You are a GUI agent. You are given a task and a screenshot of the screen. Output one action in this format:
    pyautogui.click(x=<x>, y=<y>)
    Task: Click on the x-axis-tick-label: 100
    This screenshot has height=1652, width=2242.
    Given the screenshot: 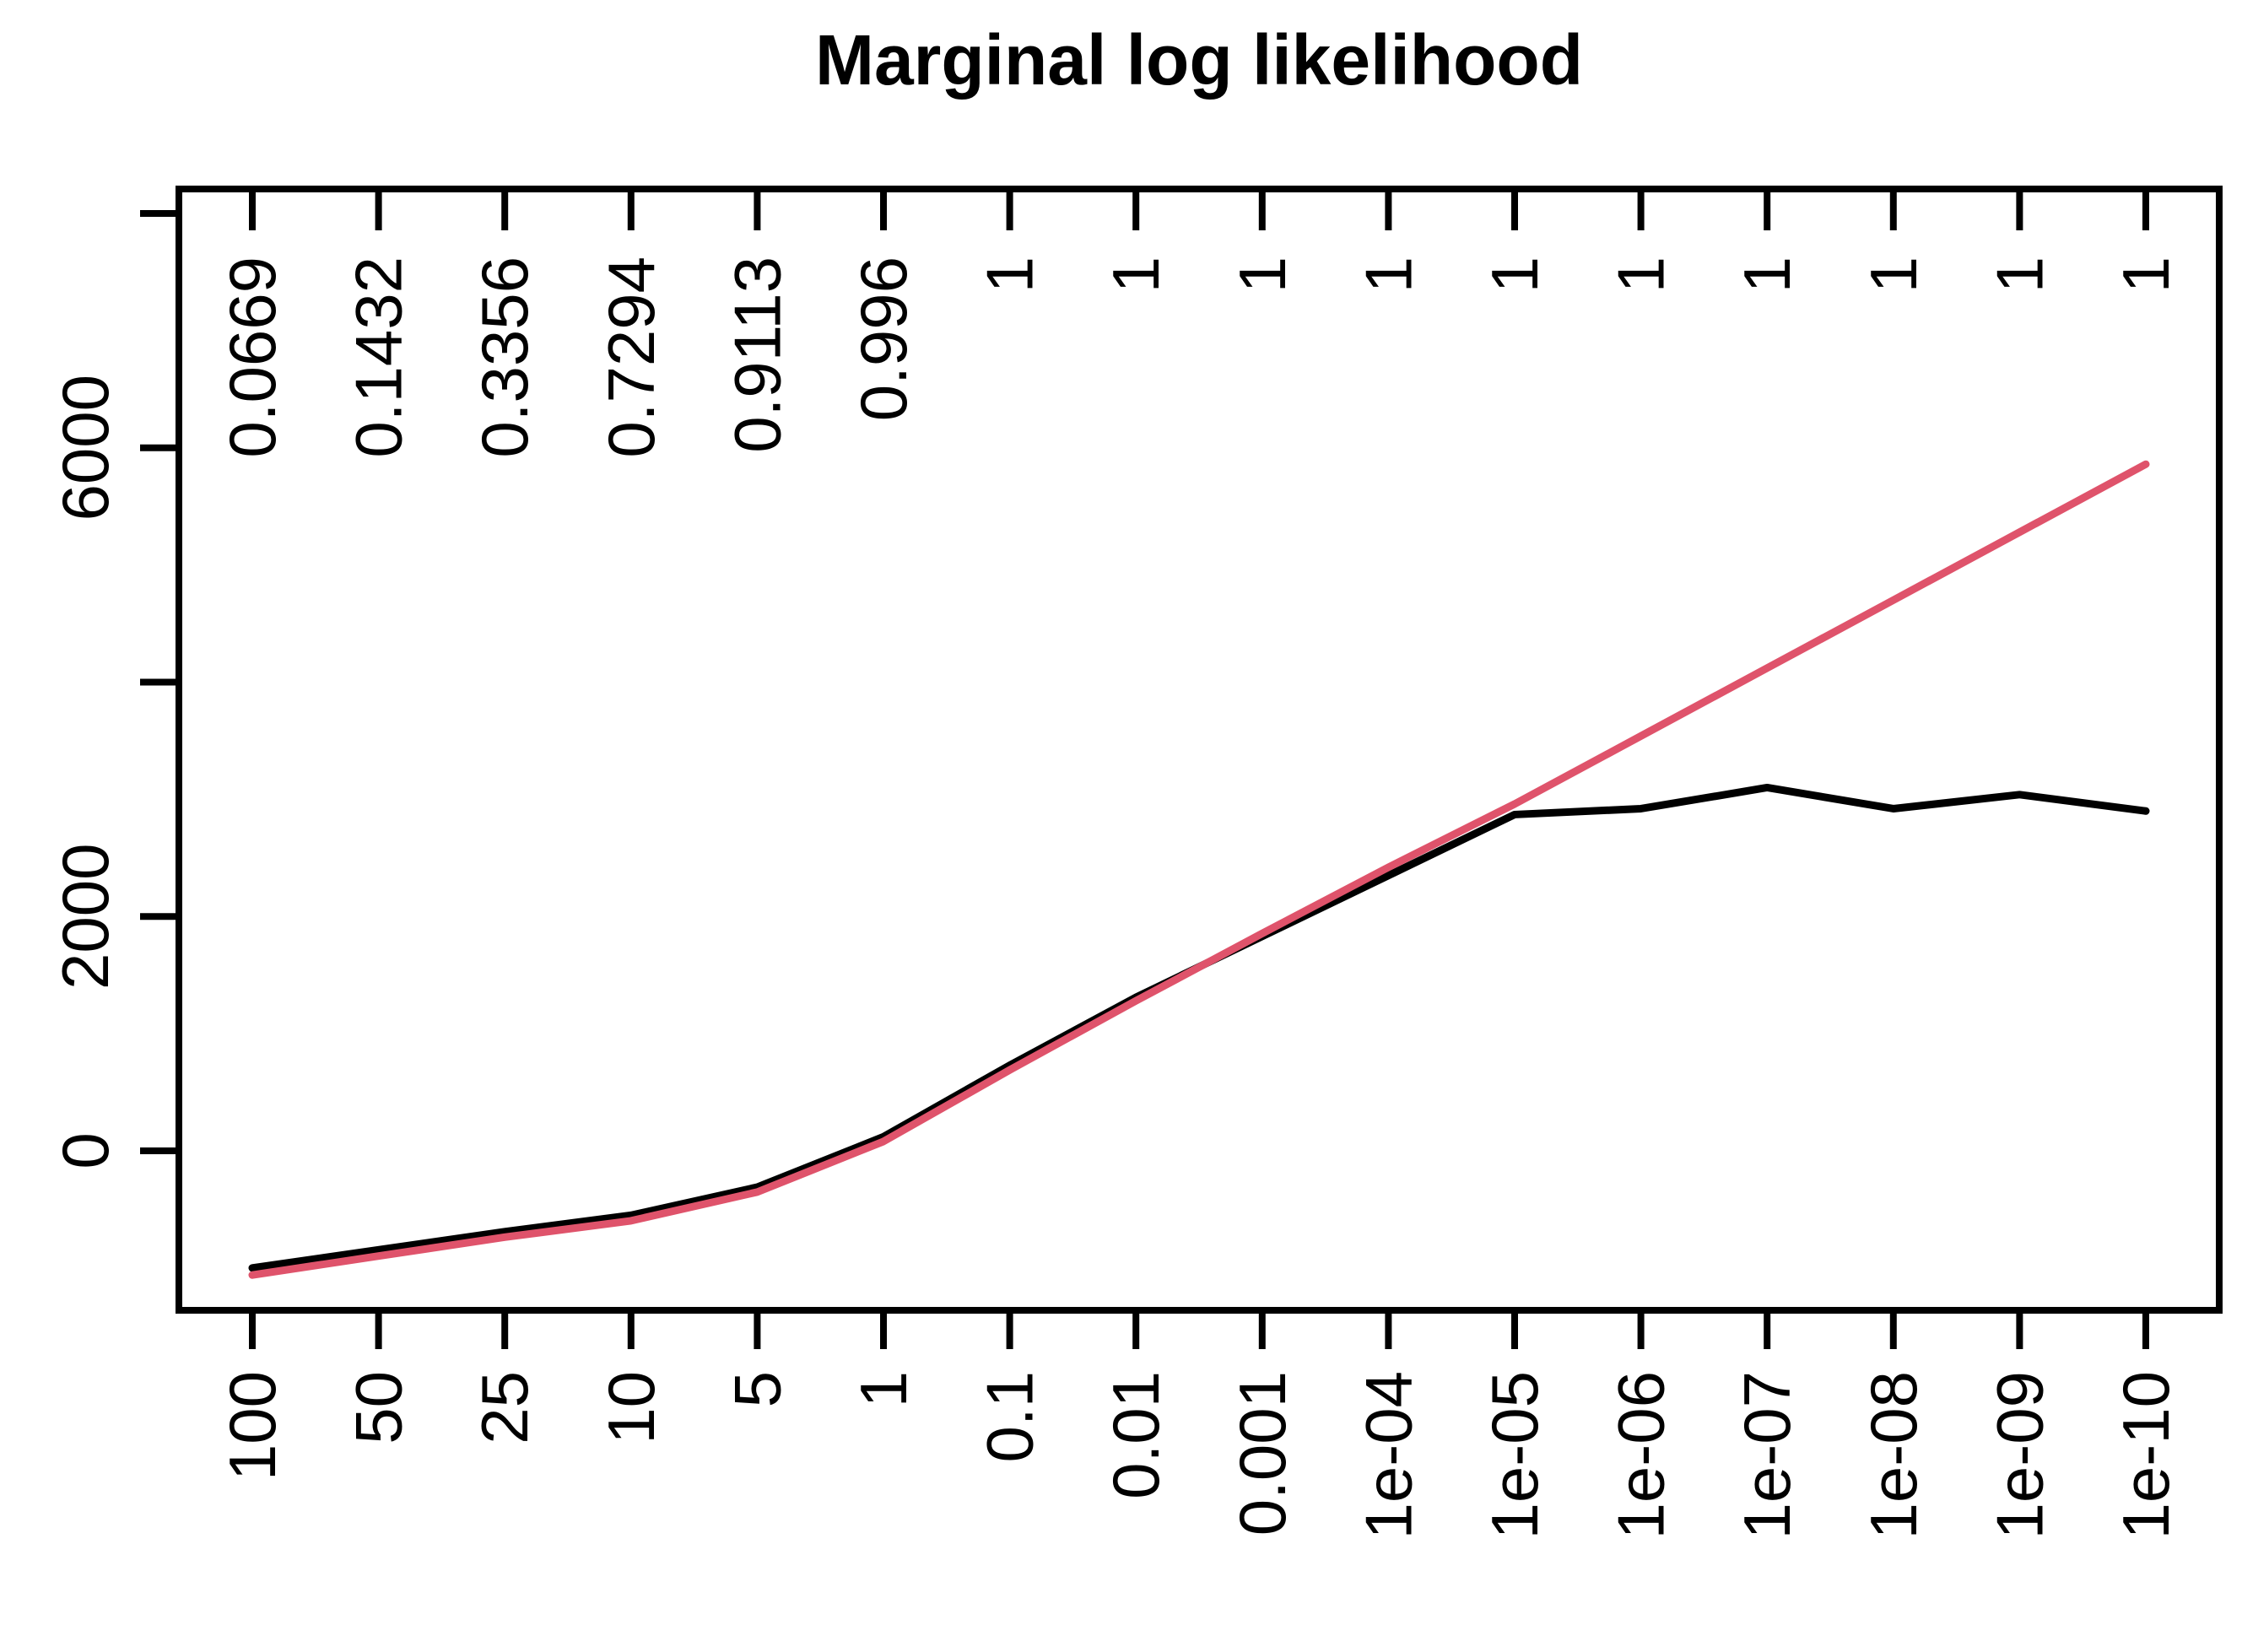 What is the action you would take?
    pyautogui.click(x=252, y=1426)
    